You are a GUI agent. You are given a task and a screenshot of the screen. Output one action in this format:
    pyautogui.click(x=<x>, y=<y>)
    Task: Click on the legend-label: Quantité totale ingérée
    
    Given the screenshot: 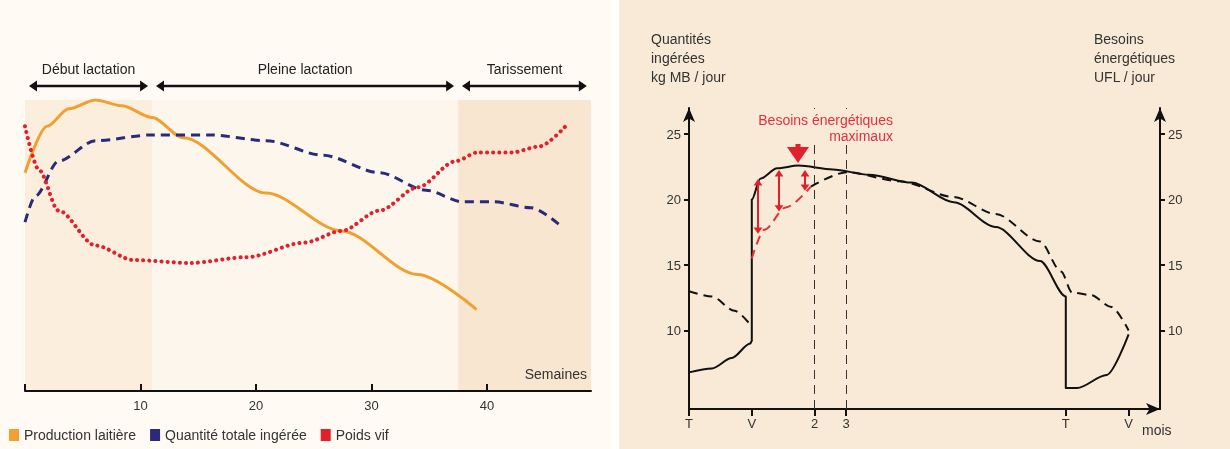 What is the action you would take?
    pyautogui.click(x=236, y=435)
    